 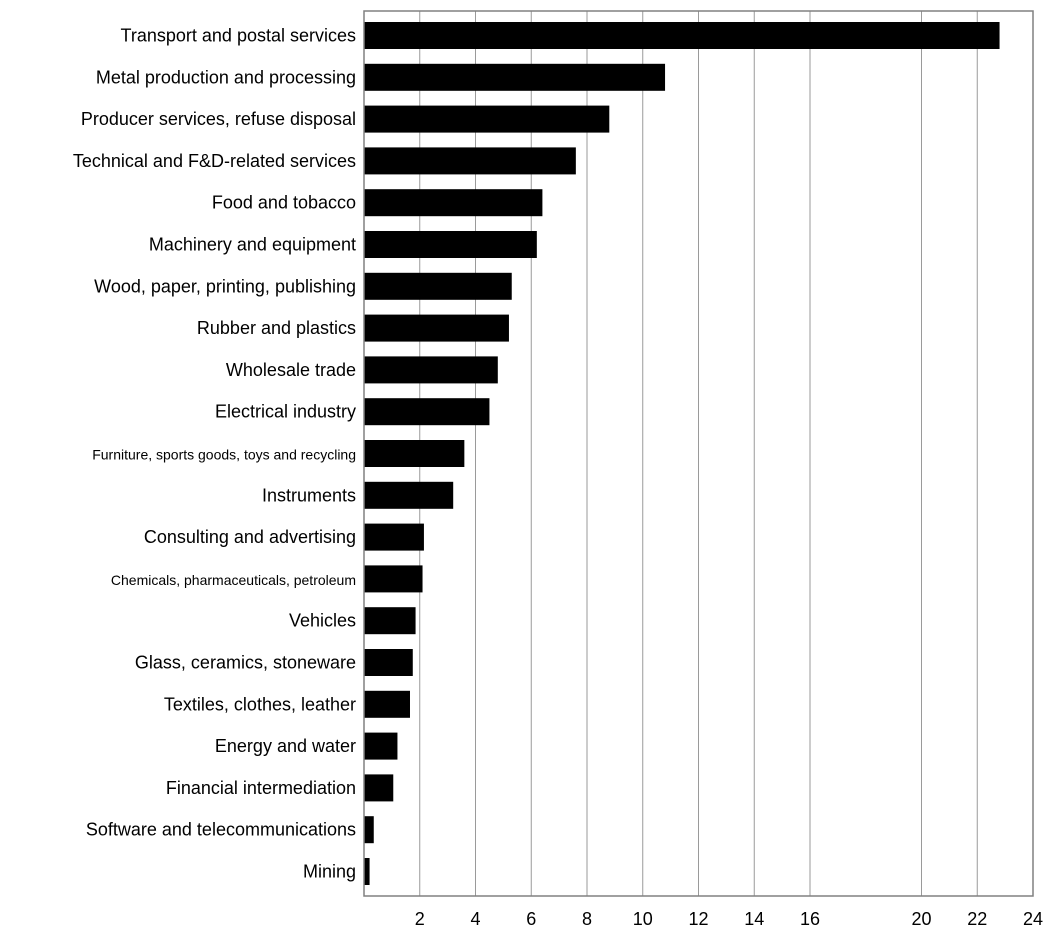 What do you see at coordinates (214, 161) in the screenshot?
I see `category-label: Technical and F&D-related services` at bounding box center [214, 161].